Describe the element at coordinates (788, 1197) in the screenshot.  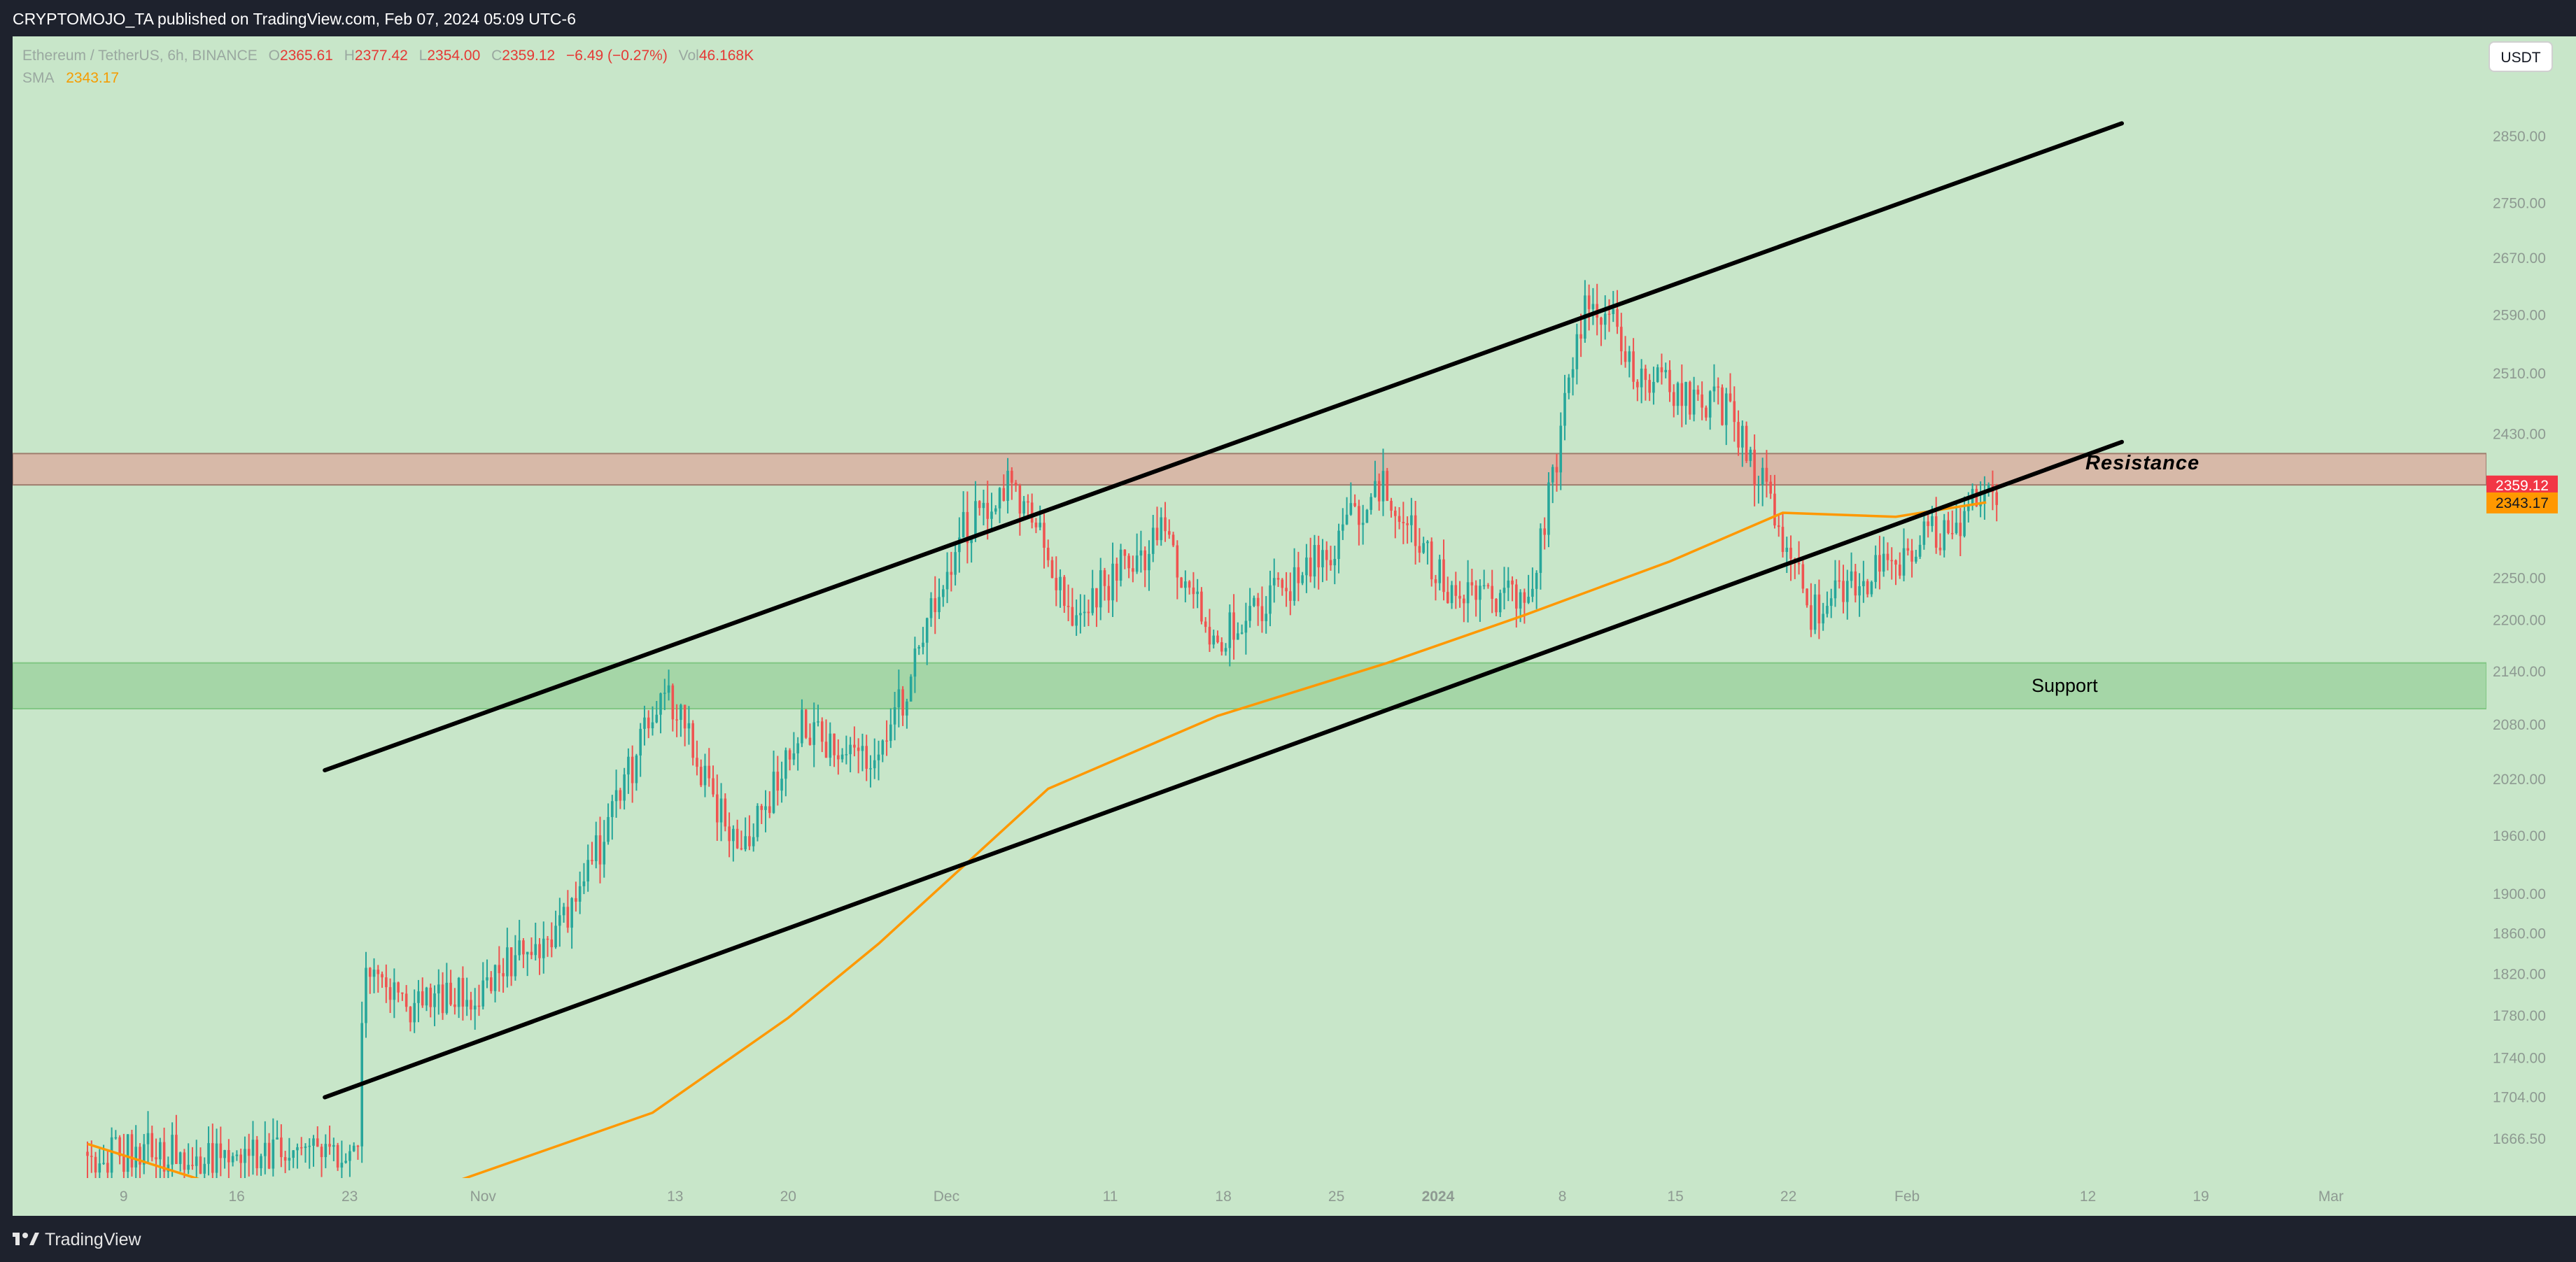
I see `time-tick-label: 20` at that location.